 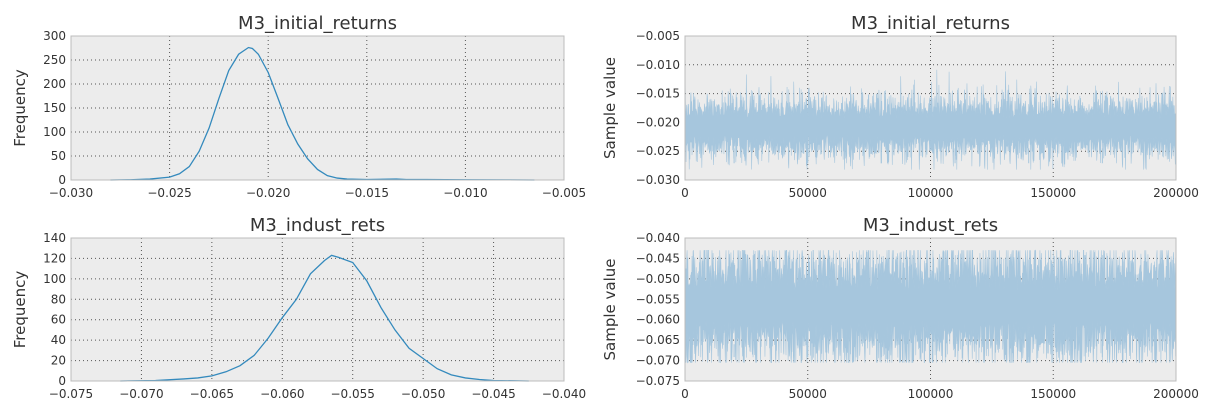 I want to click on x-tick-label: −0.015, so click(x=367, y=193).